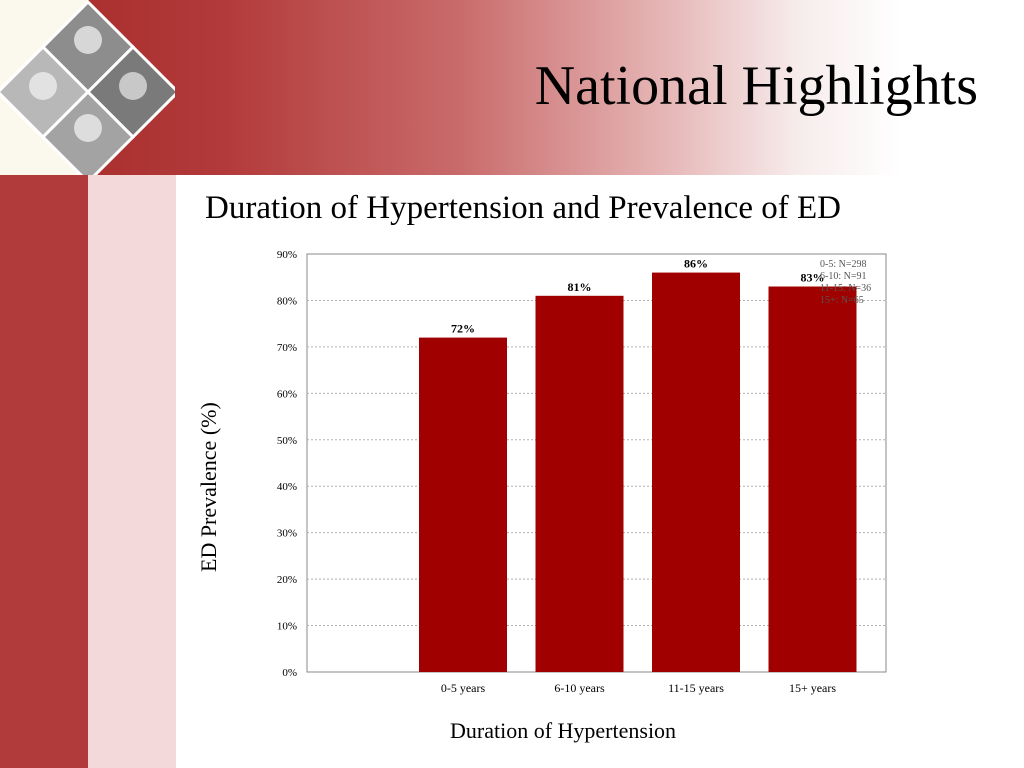 This screenshot has height=768, width=1024. Describe the element at coordinates (842, 300) in the screenshot. I see `legend-entry: 15+: N=65` at that location.